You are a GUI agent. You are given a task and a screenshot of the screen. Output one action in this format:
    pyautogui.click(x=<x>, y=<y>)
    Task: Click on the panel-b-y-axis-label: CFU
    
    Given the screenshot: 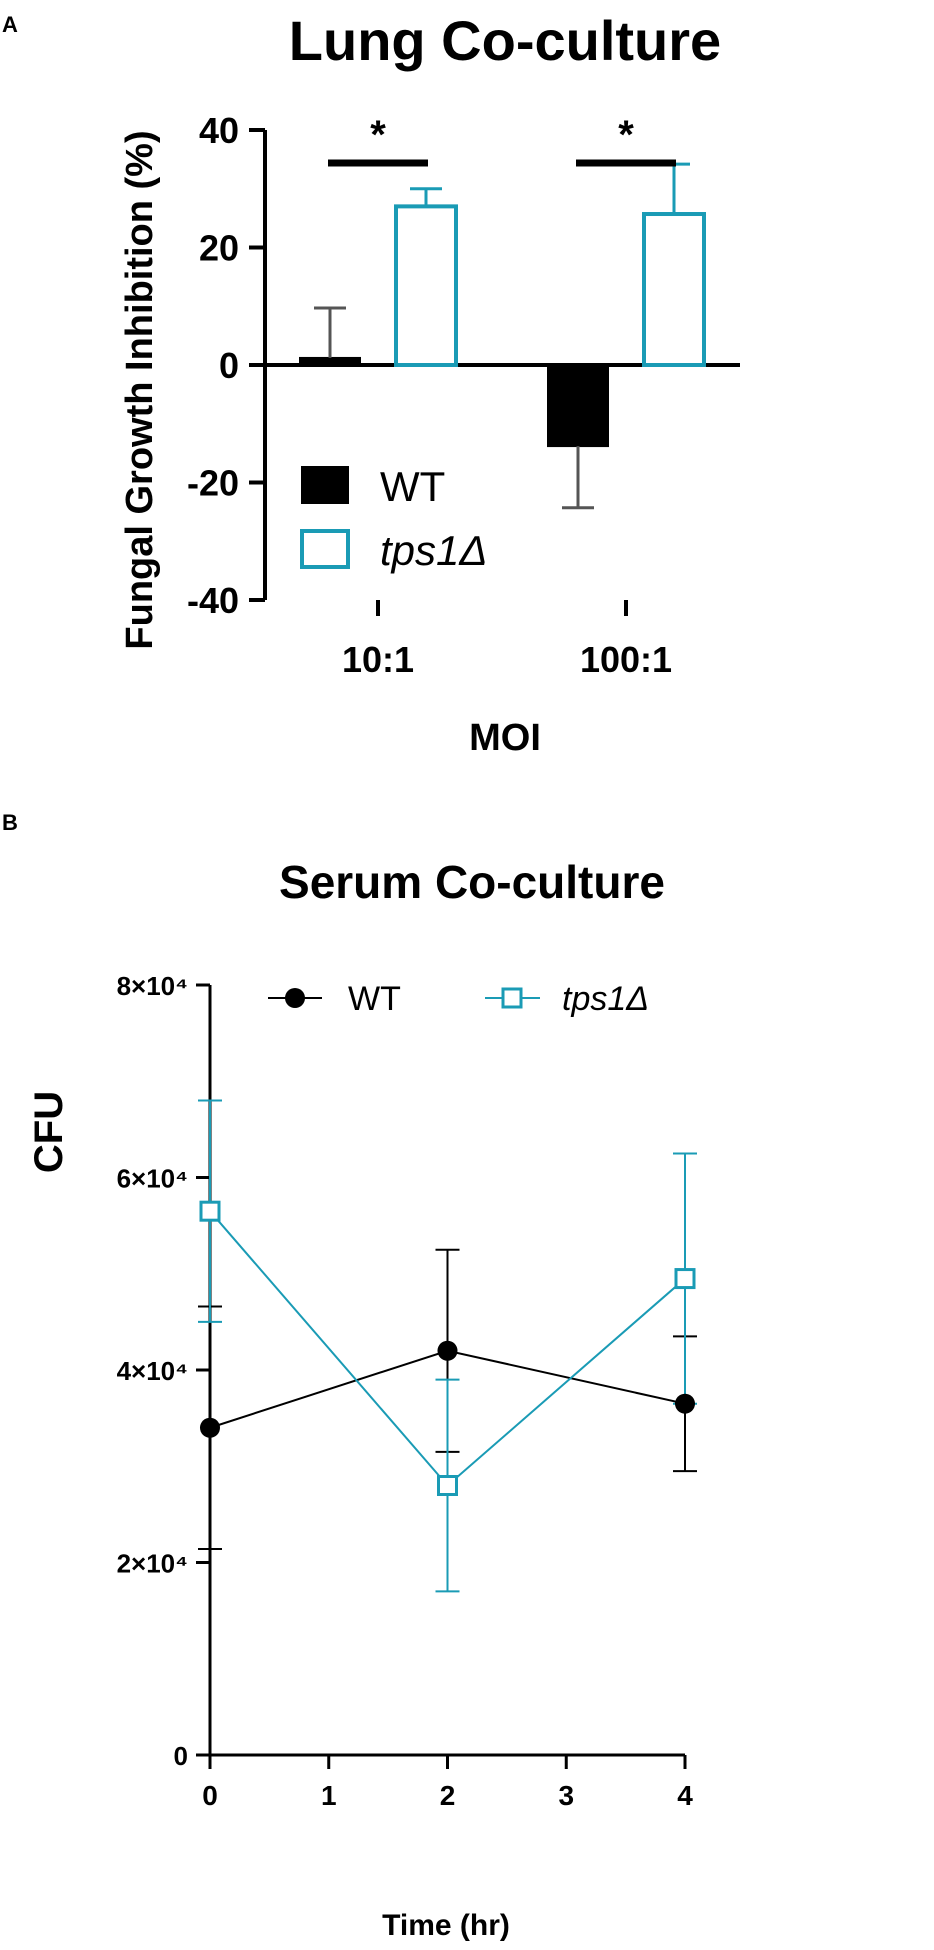 What is the action you would take?
    pyautogui.click(x=49, y=1132)
    